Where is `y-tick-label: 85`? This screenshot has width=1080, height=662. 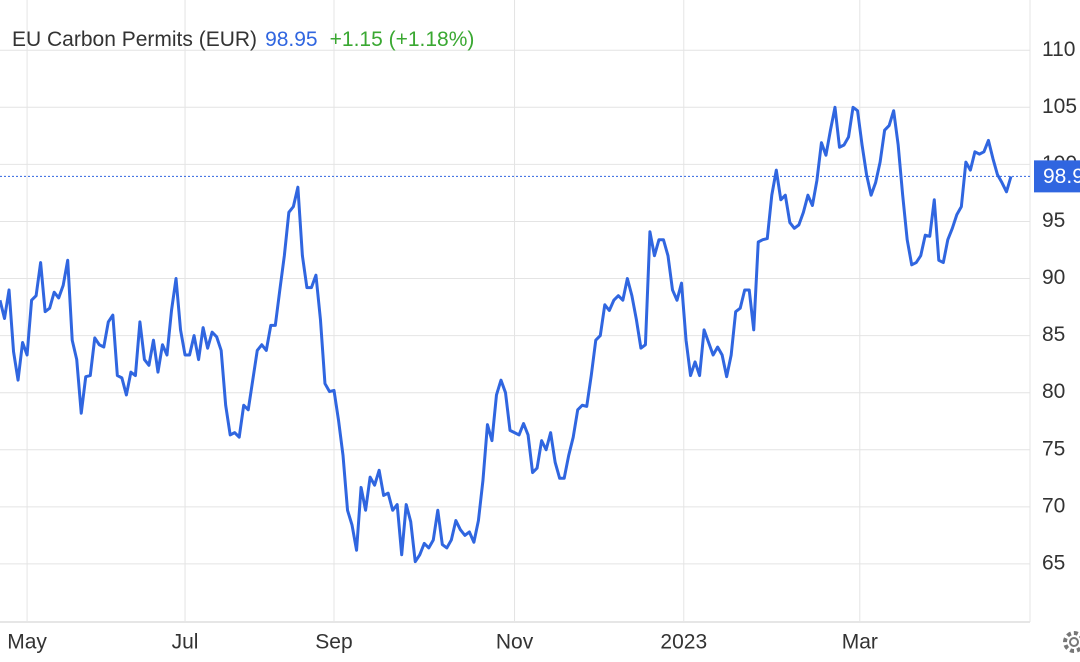 y-tick-label: 85 is located at coordinates (1053, 334).